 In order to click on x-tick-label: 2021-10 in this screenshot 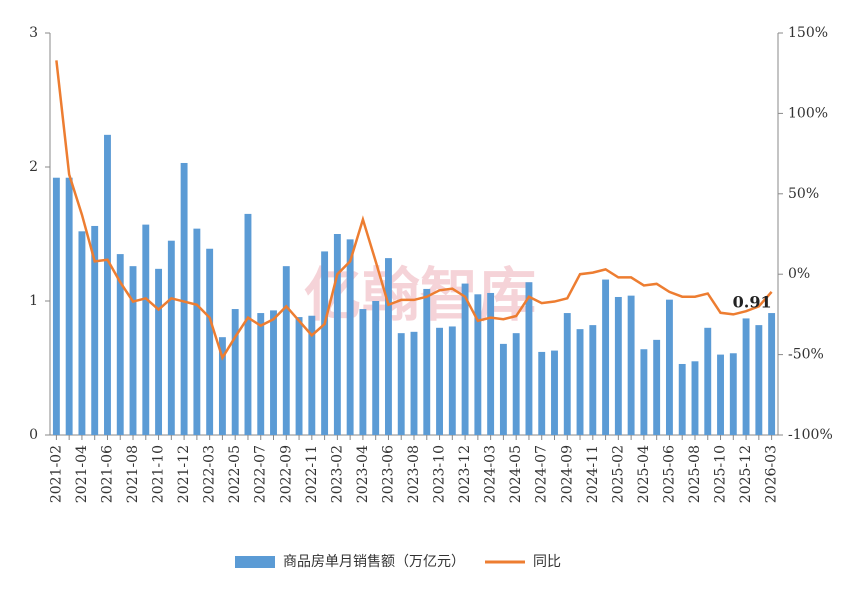, I will do `click(159, 474)`.